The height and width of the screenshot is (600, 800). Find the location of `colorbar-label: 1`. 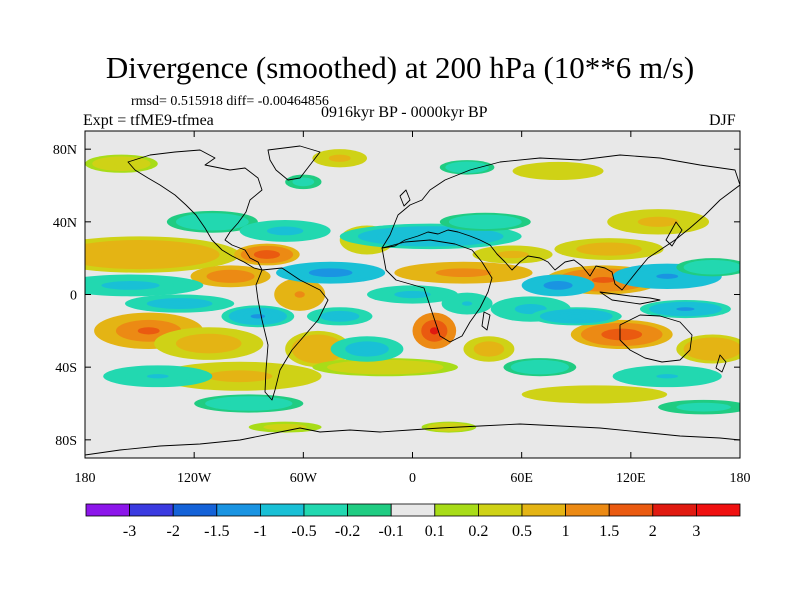

colorbar-label: 1 is located at coordinates (566, 531).